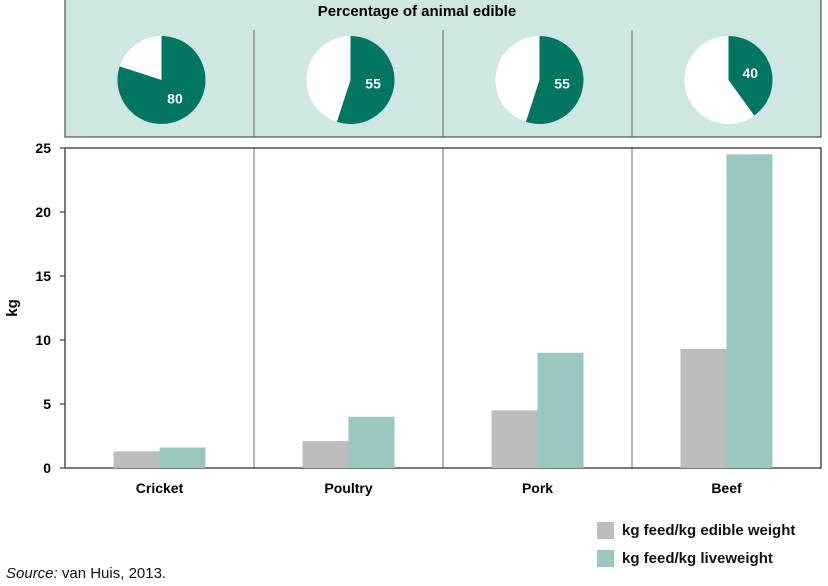 Image resolution: width=828 pixels, height=586 pixels. I want to click on legend-item-edible: kg feed/kg edible weight, so click(696, 530).